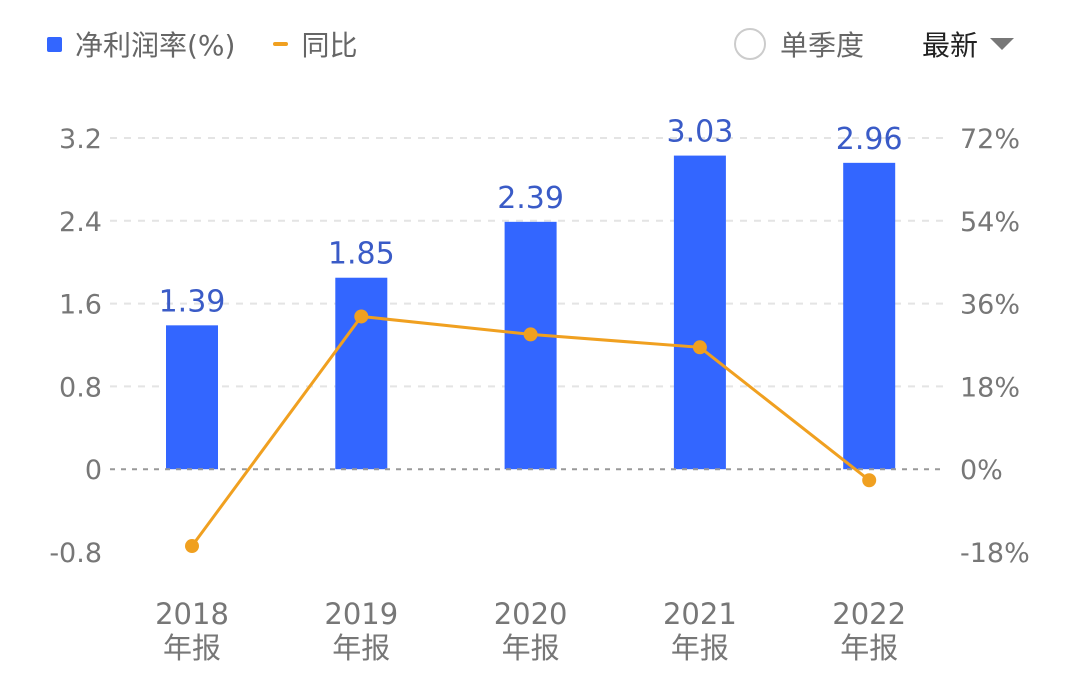 The height and width of the screenshot is (677, 1080). What do you see at coordinates (990, 305) in the screenshot?
I see `right-tick-label: 36%` at bounding box center [990, 305].